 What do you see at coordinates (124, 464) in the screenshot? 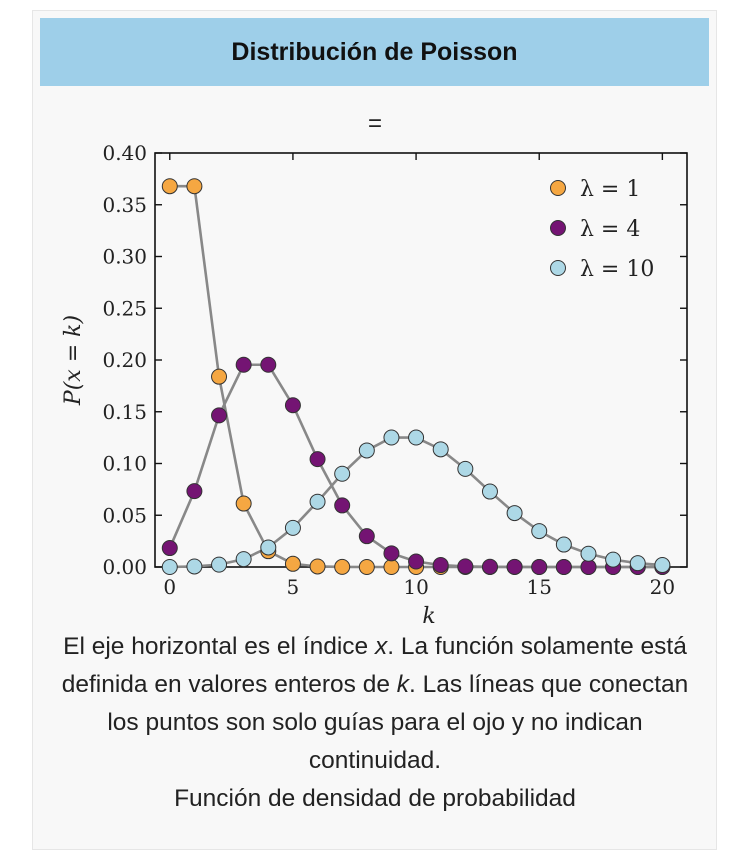
I see `y-tick-label: 0.10` at bounding box center [124, 464].